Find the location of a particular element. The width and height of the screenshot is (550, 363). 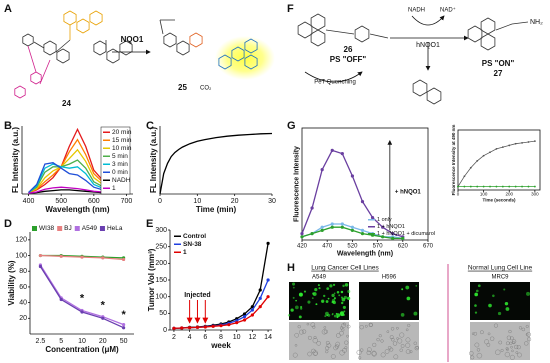

panel-label: A is located at coordinates (8, 9).